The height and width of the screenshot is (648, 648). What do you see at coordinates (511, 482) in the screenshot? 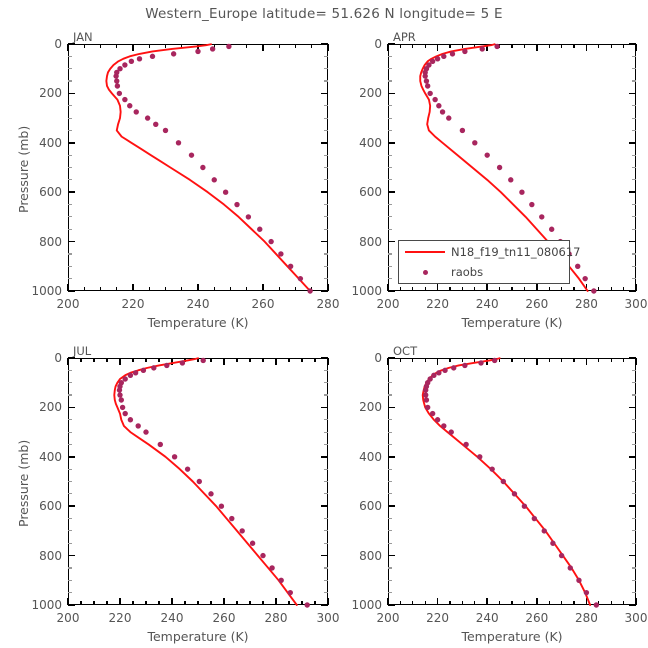
I see `series-points-raobs` at bounding box center [511, 482].